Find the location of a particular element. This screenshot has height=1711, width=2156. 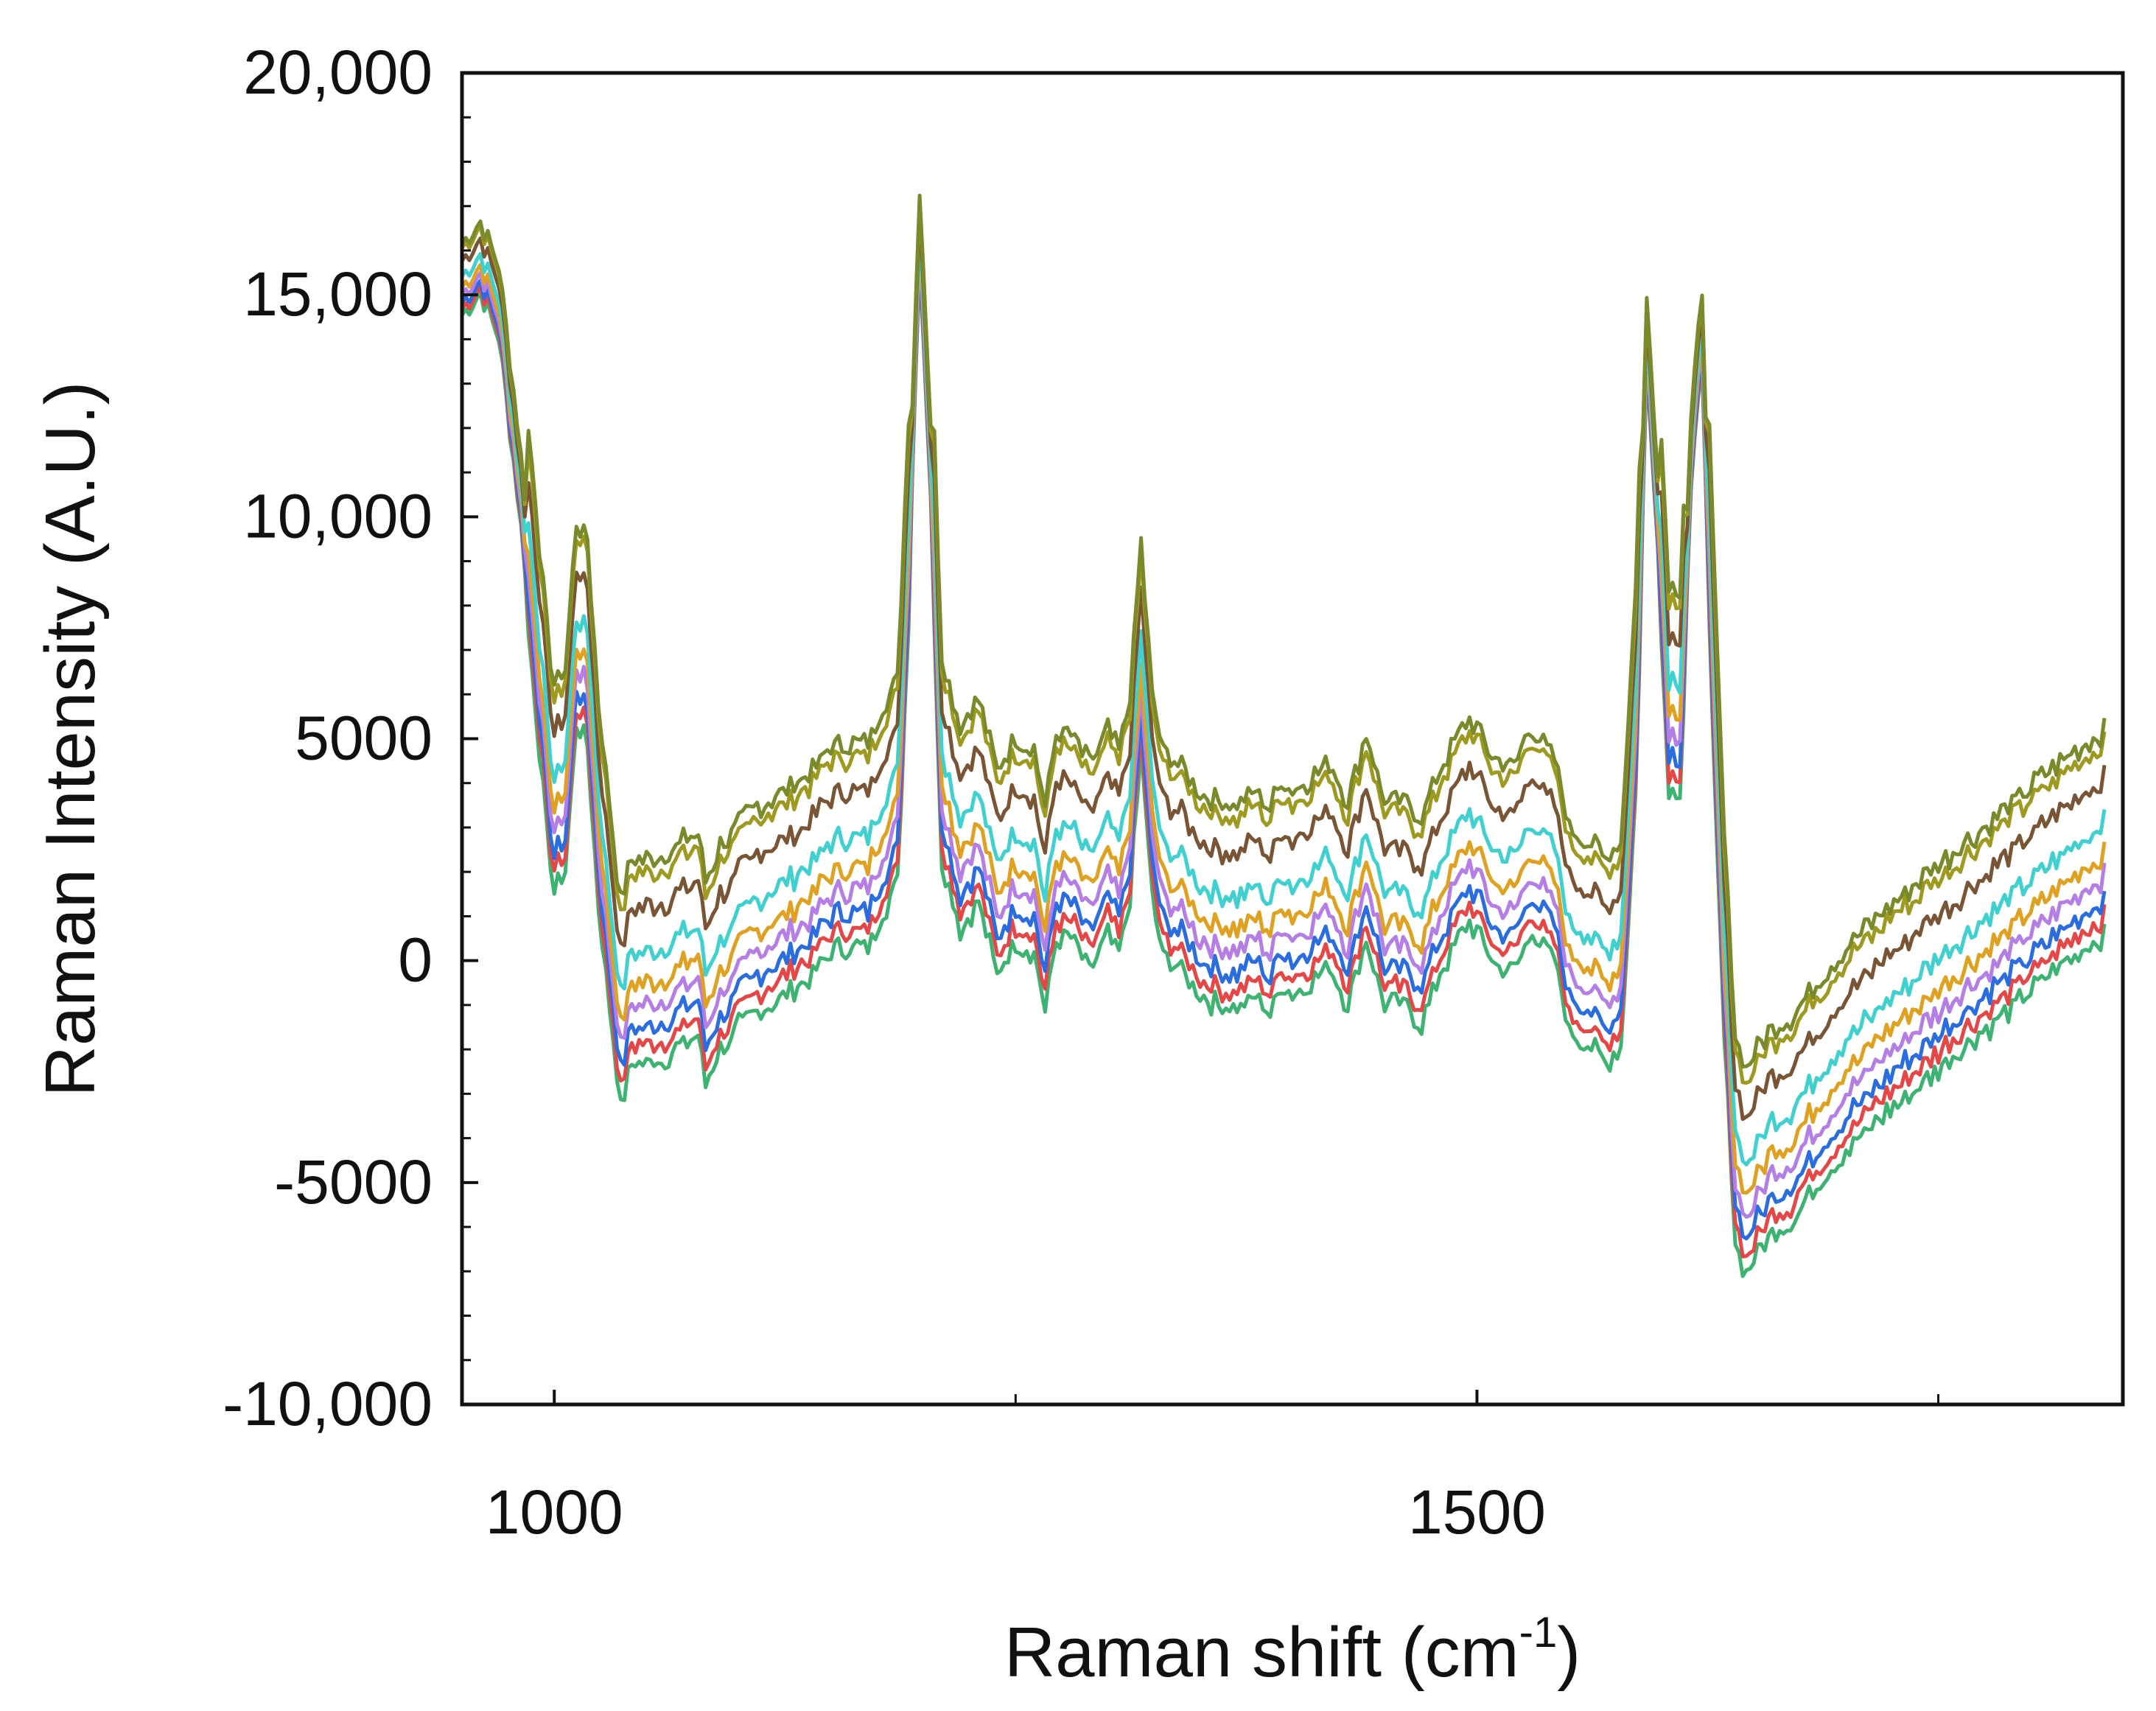

y-axis-title: Raman Intensity (A.U.) is located at coordinates (70, 739).